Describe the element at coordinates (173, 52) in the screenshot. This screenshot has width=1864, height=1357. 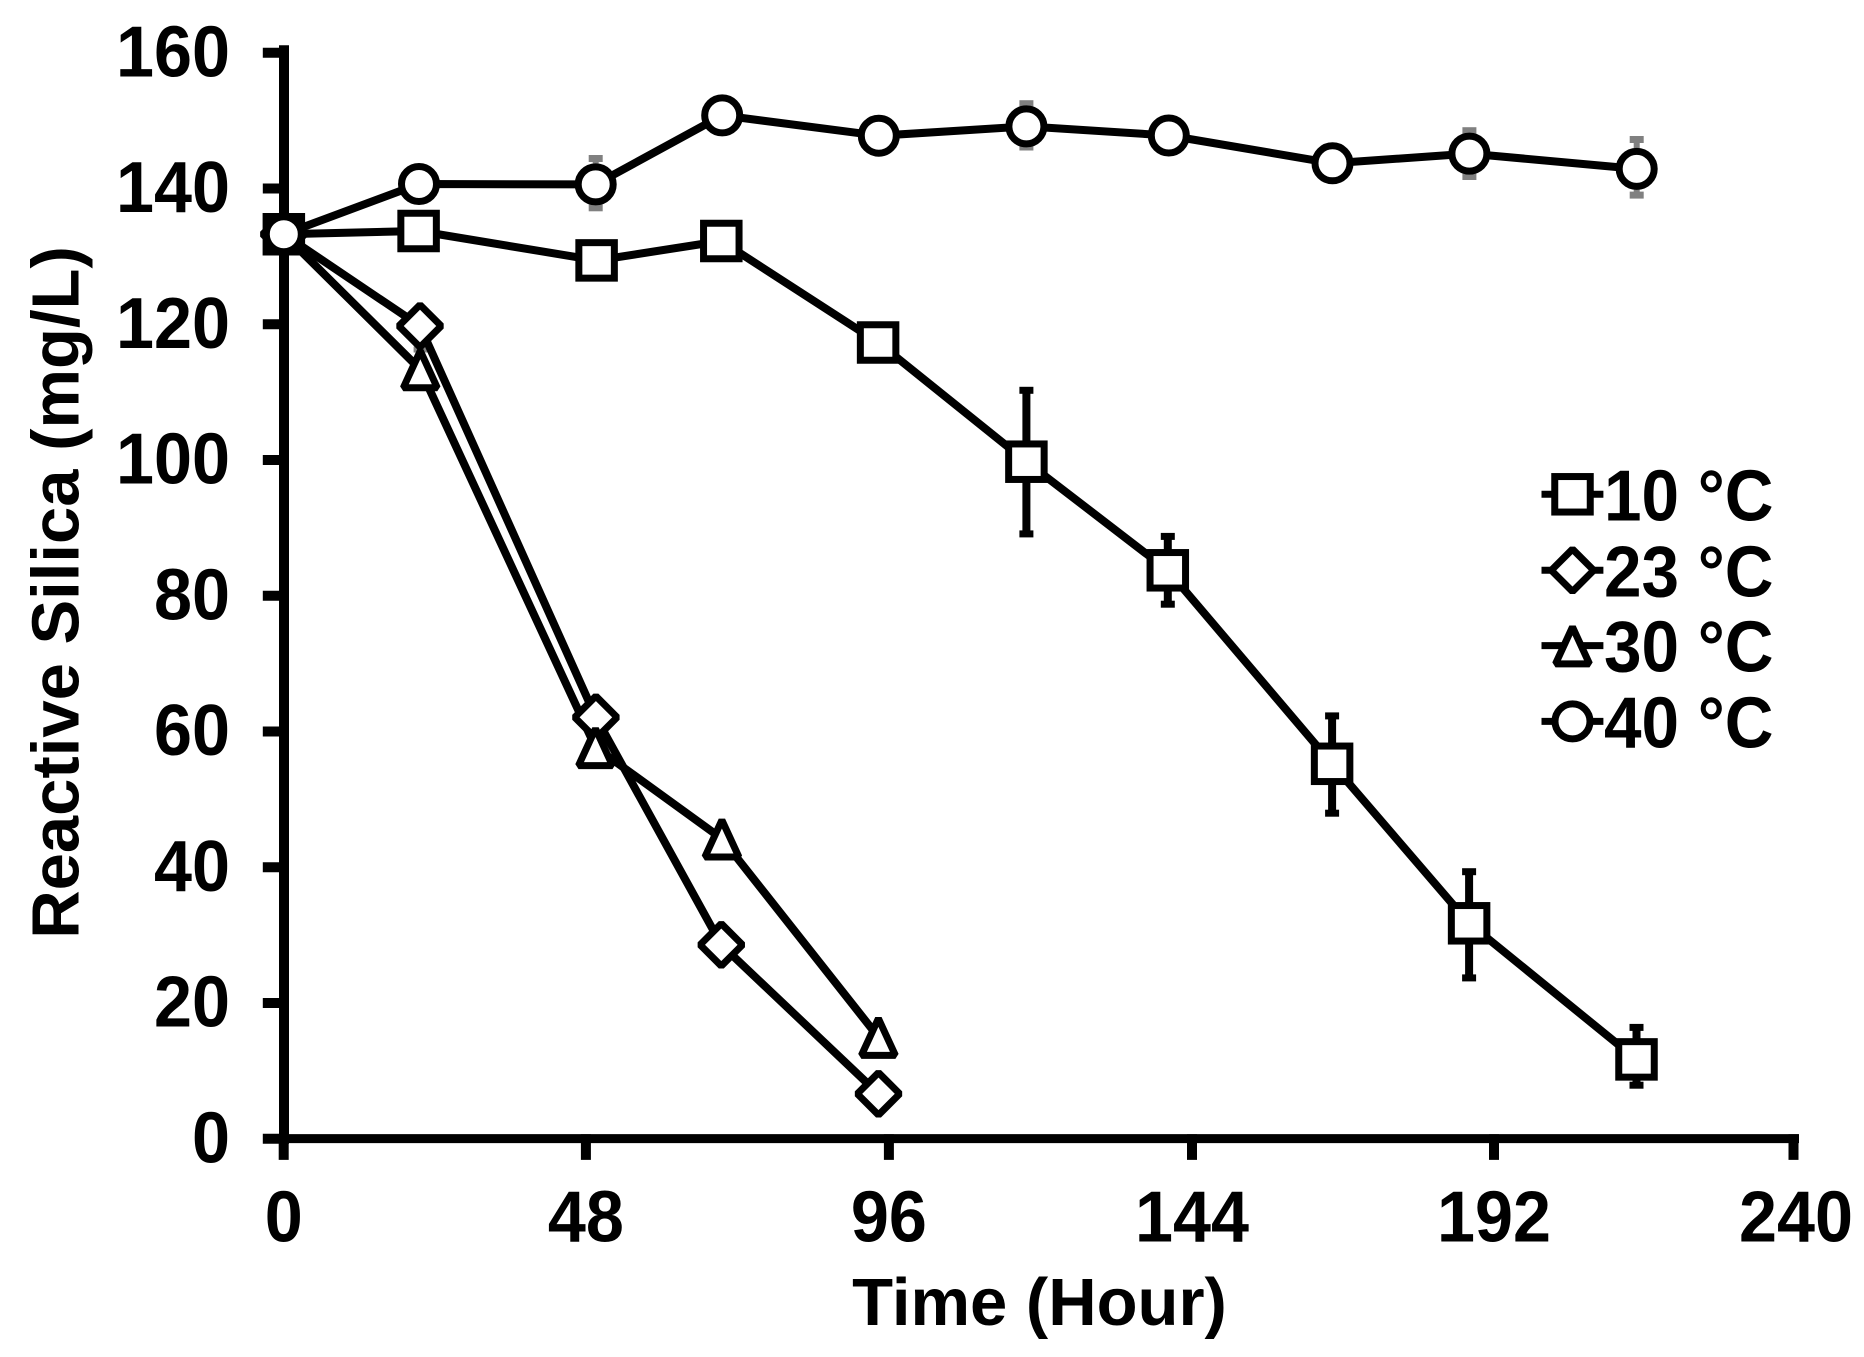
I see `svg-text: 160` at that location.